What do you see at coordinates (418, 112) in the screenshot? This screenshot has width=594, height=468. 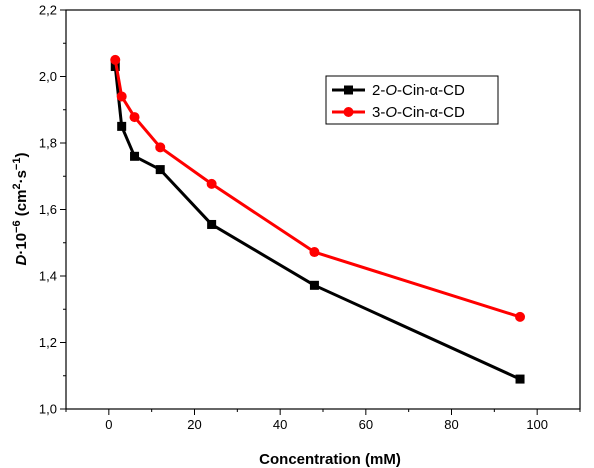 I see `legend-label: 3-O-Cin-α-CD` at bounding box center [418, 112].